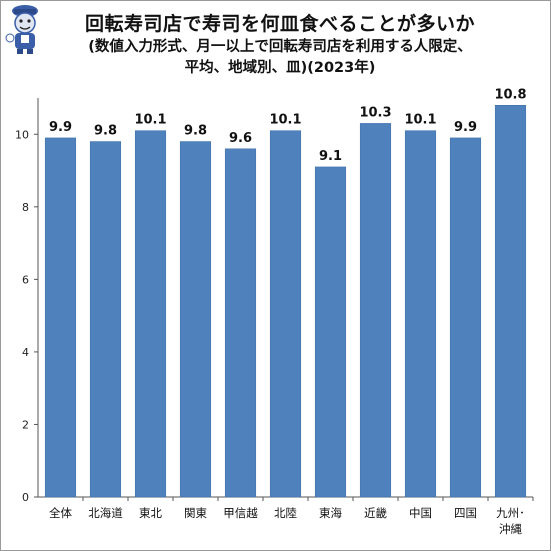  What do you see at coordinates (25, 207) in the screenshot?
I see `y-tick-label: 8` at bounding box center [25, 207].